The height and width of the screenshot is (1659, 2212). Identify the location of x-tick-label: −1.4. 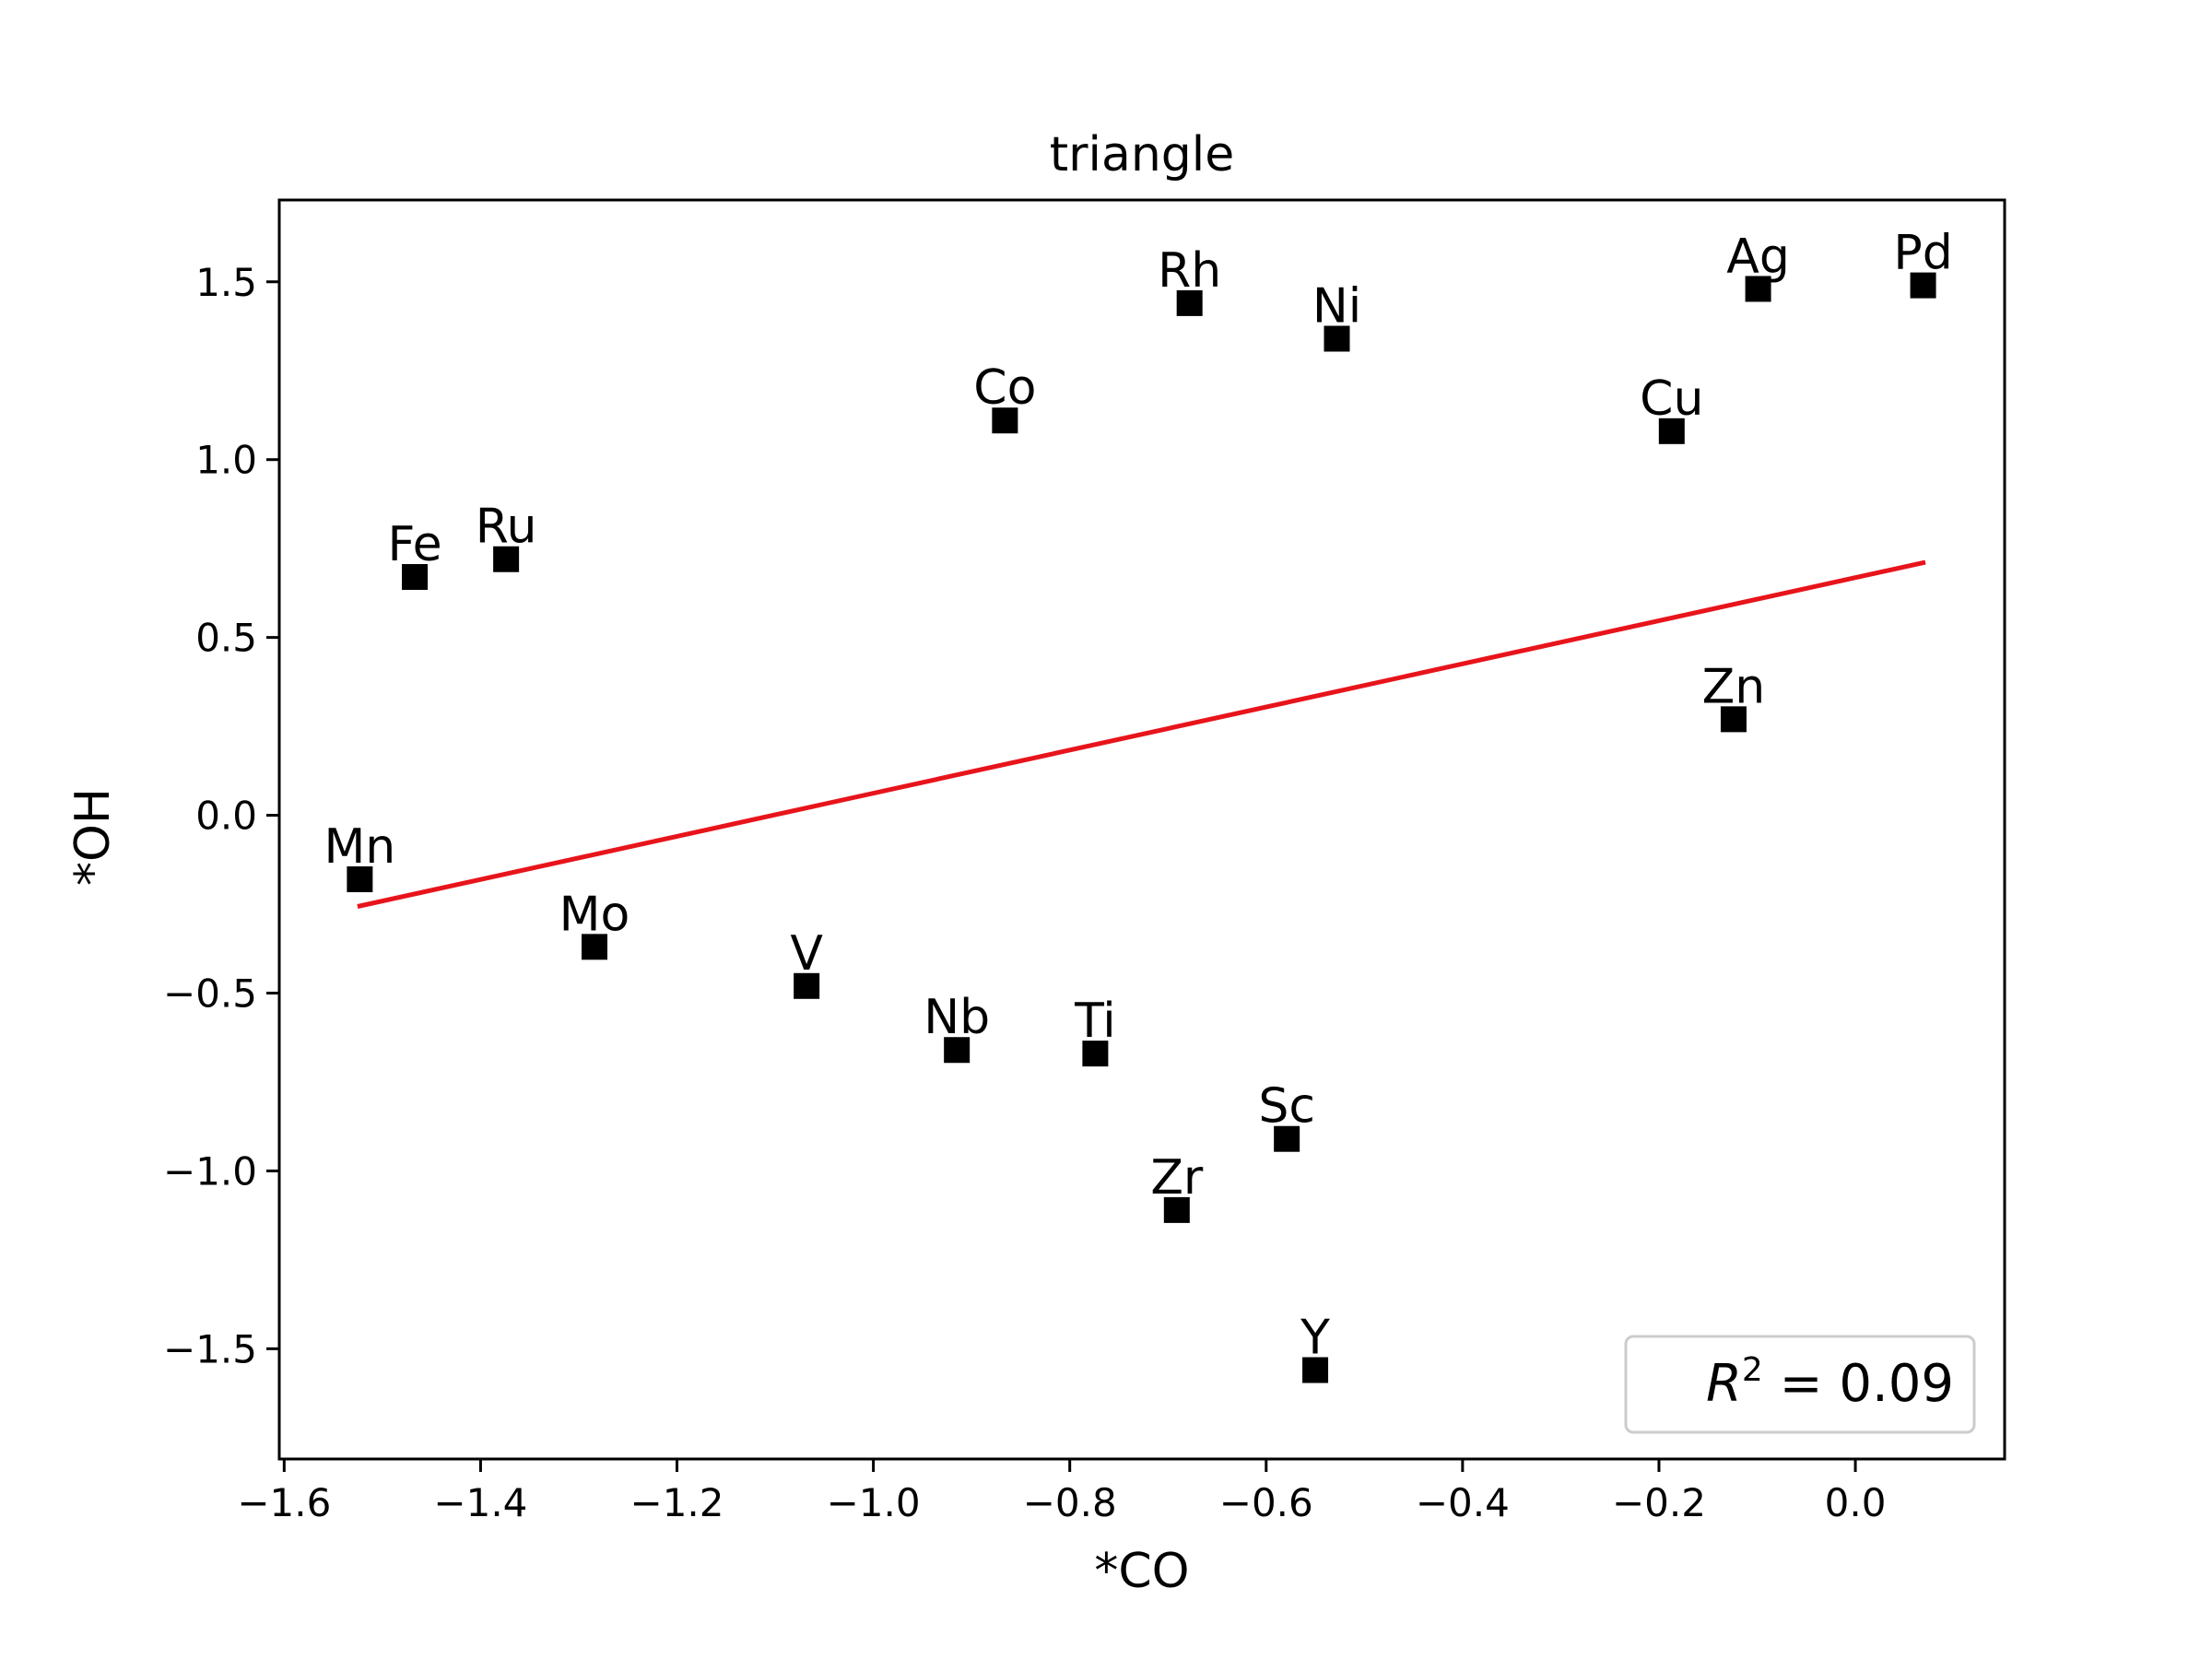
(480, 1502).